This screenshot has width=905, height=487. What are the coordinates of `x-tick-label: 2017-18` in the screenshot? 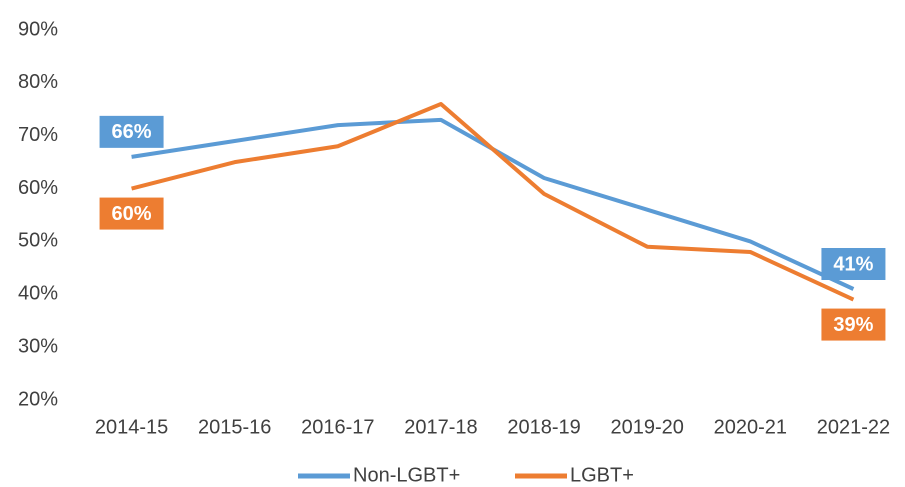 It's located at (440, 427).